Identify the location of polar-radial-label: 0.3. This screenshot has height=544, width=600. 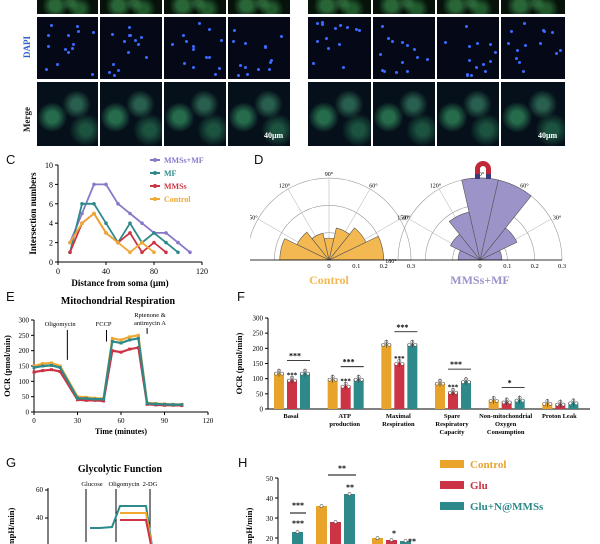
(411, 266).